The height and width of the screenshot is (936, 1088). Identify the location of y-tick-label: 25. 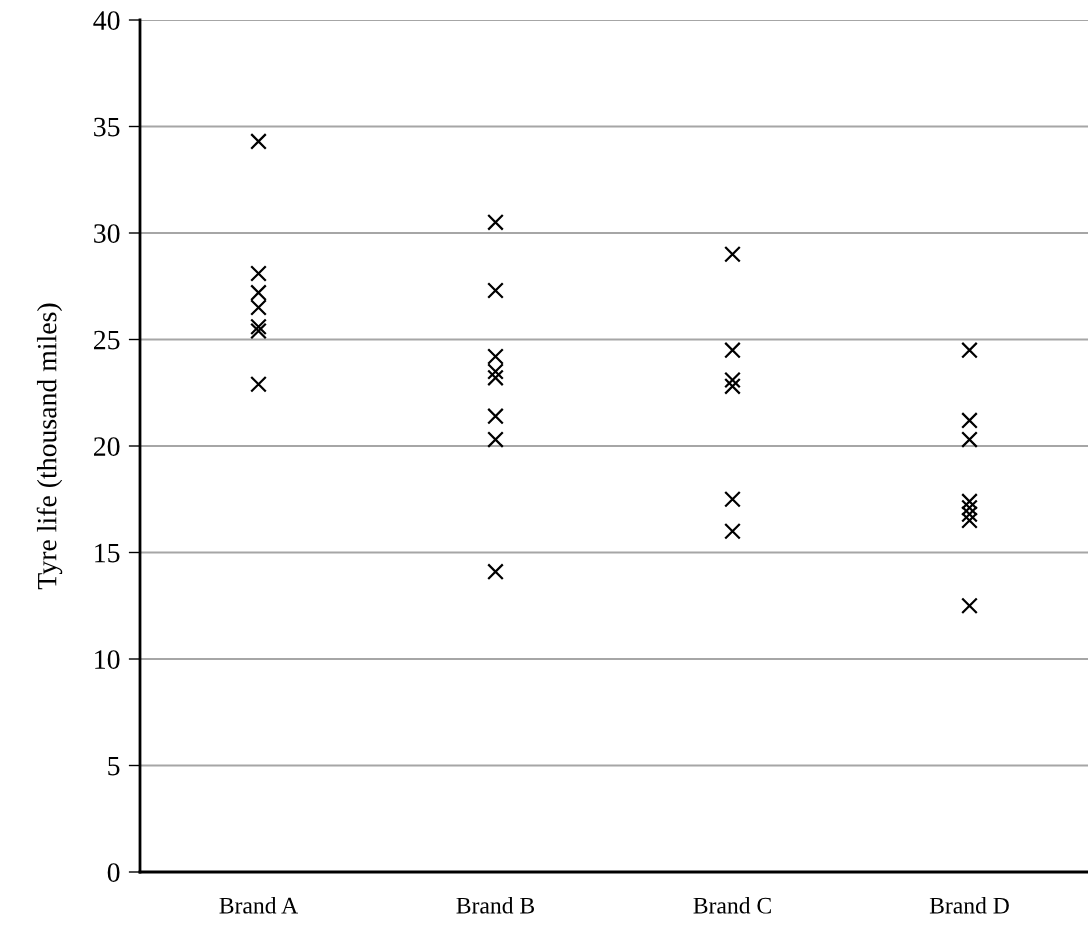
(107, 340).